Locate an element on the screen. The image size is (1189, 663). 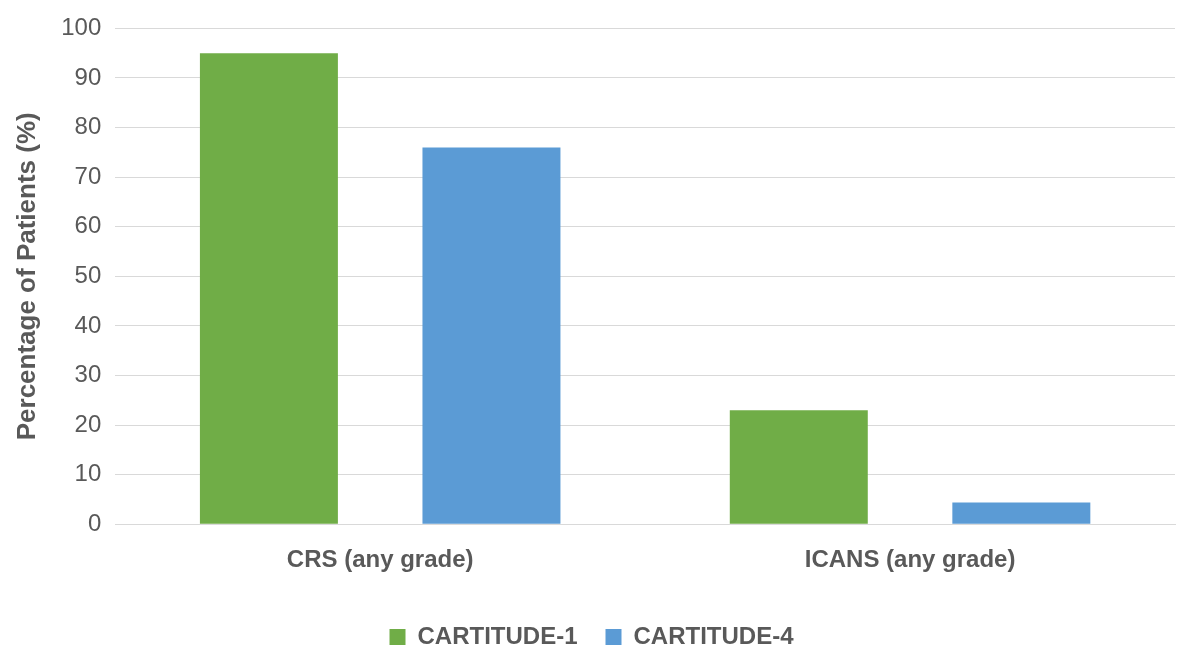
y-tick-label: 30 is located at coordinates (88, 374).